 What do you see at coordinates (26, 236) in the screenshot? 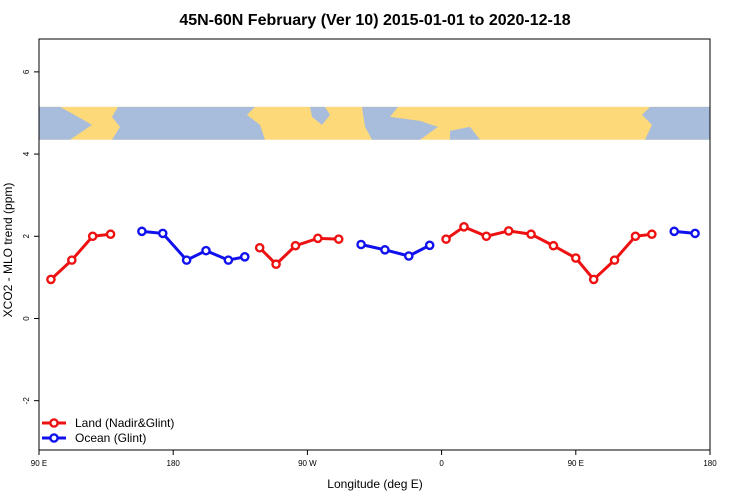
I see `y-tick-label: 2` at bounding box center [26, 236].